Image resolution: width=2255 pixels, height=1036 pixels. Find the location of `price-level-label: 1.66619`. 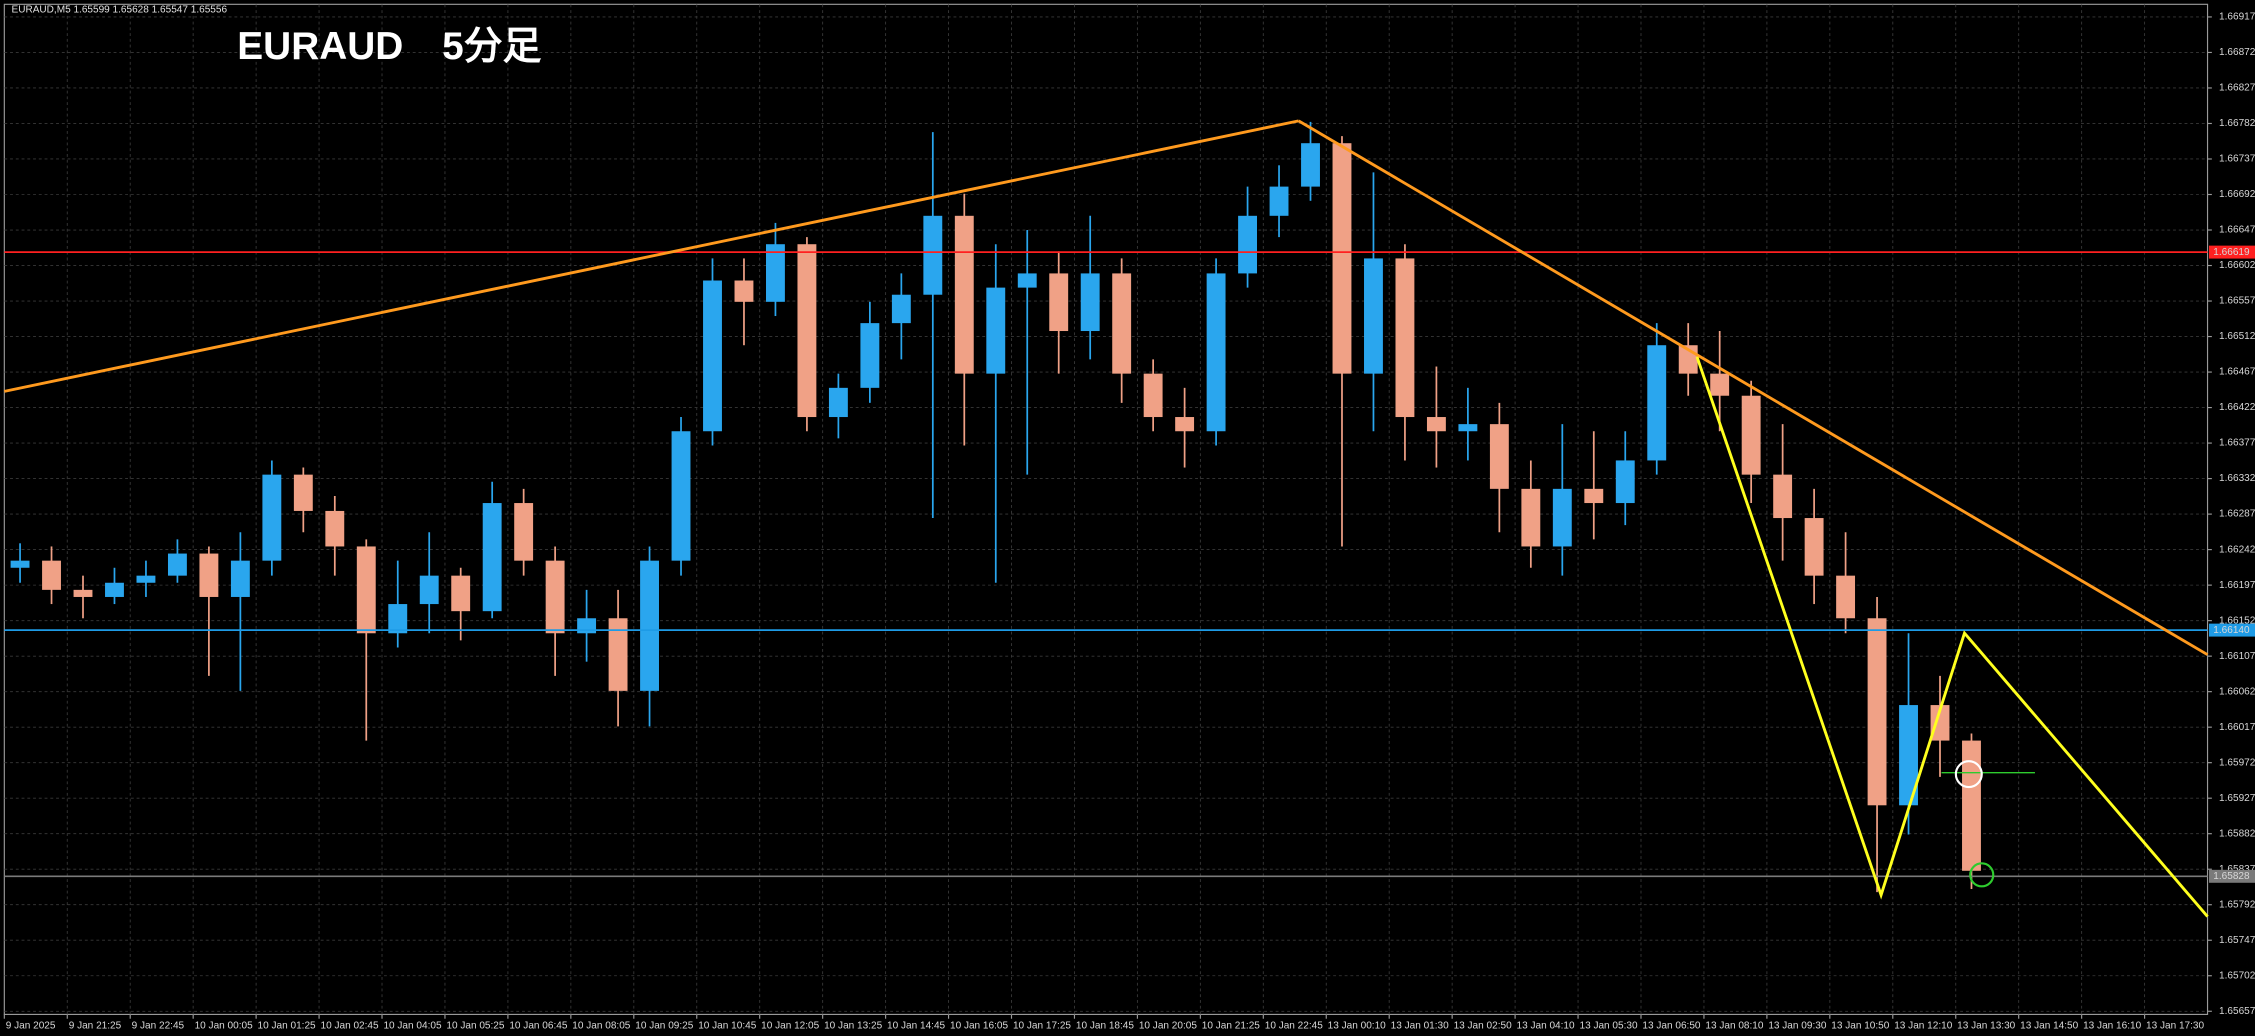

price-level-label: 1.66619 is located at coordinates (2231, 252).